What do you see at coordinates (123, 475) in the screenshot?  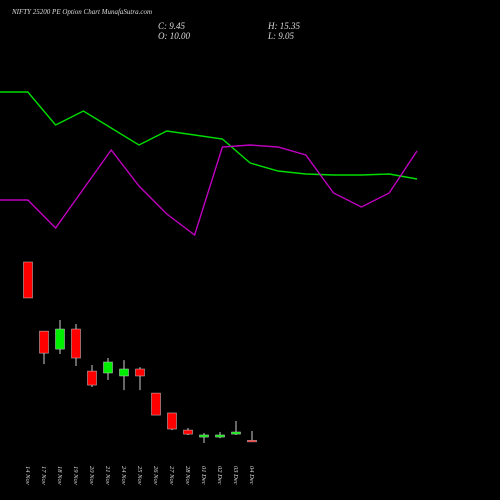 I see `x-tick-label: 24 Nov` at bounding box center [123, 475].